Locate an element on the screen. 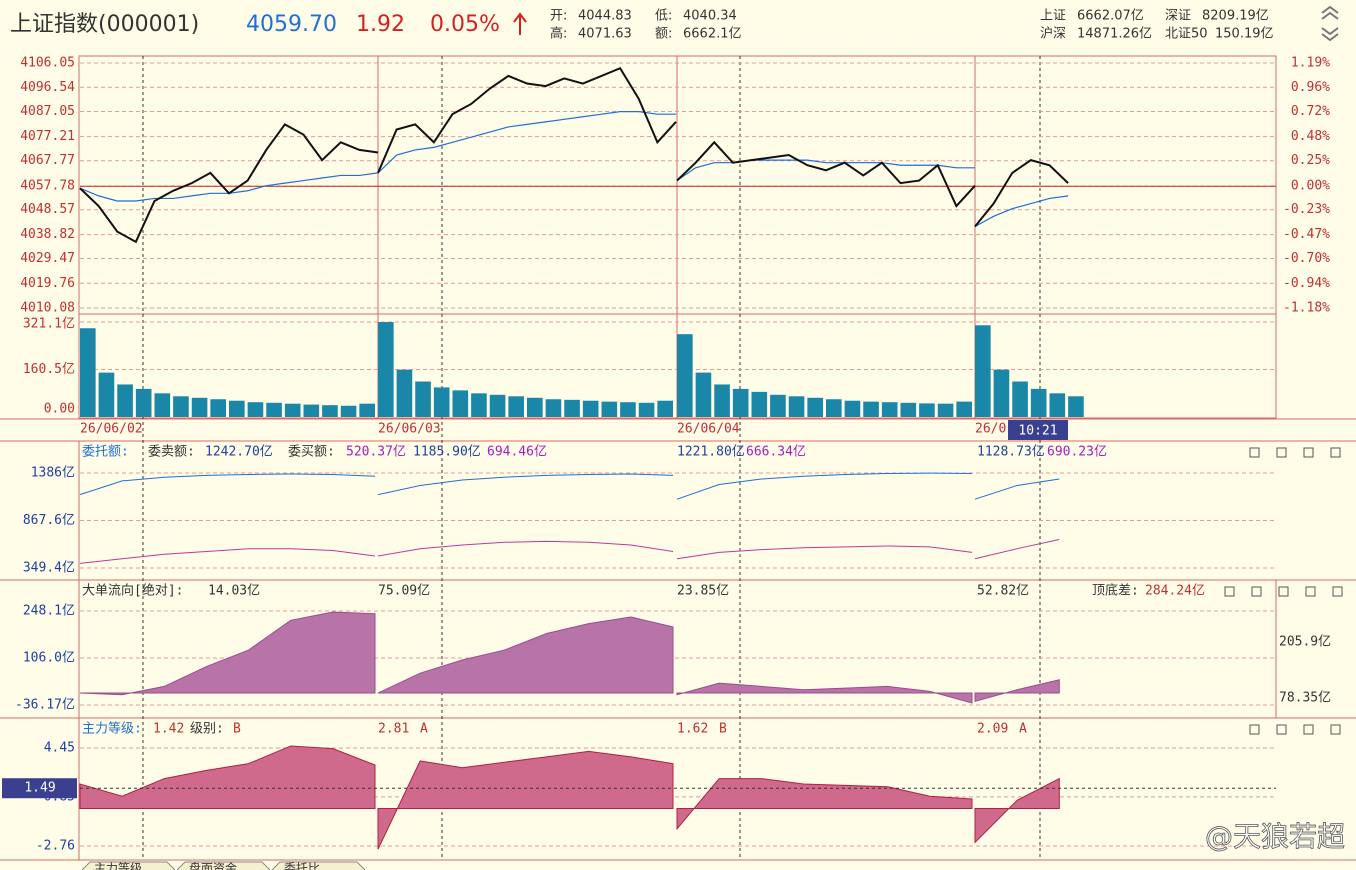  open: 4044.83 is located at coordinates (605, 16).